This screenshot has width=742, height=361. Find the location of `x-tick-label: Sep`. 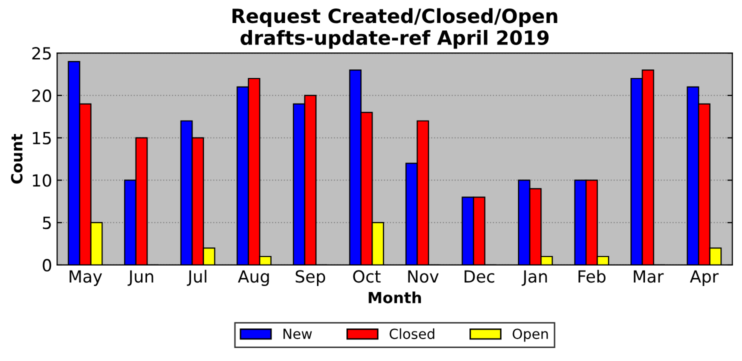

x-tick-label: Sep is located at coordinates (311, 278).